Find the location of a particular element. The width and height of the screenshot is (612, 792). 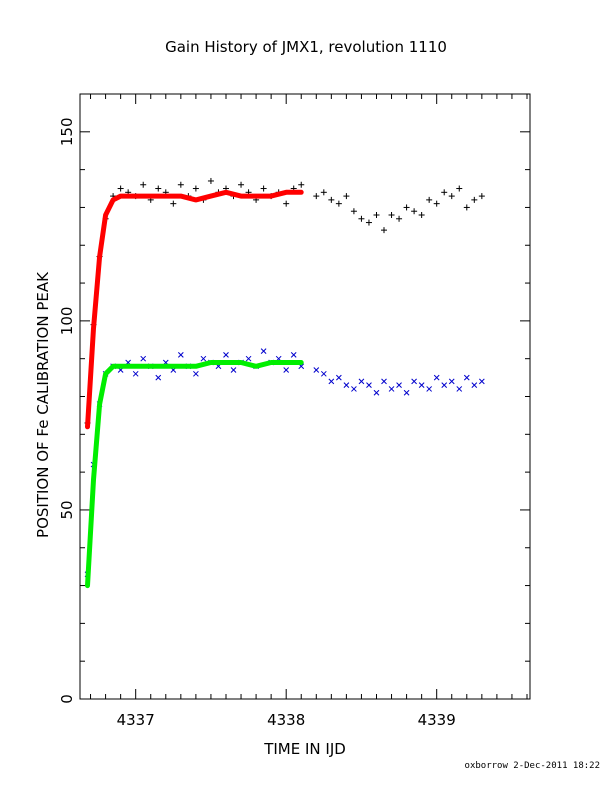

x-tick-label: 4338 is located at coordinates (286, 720).